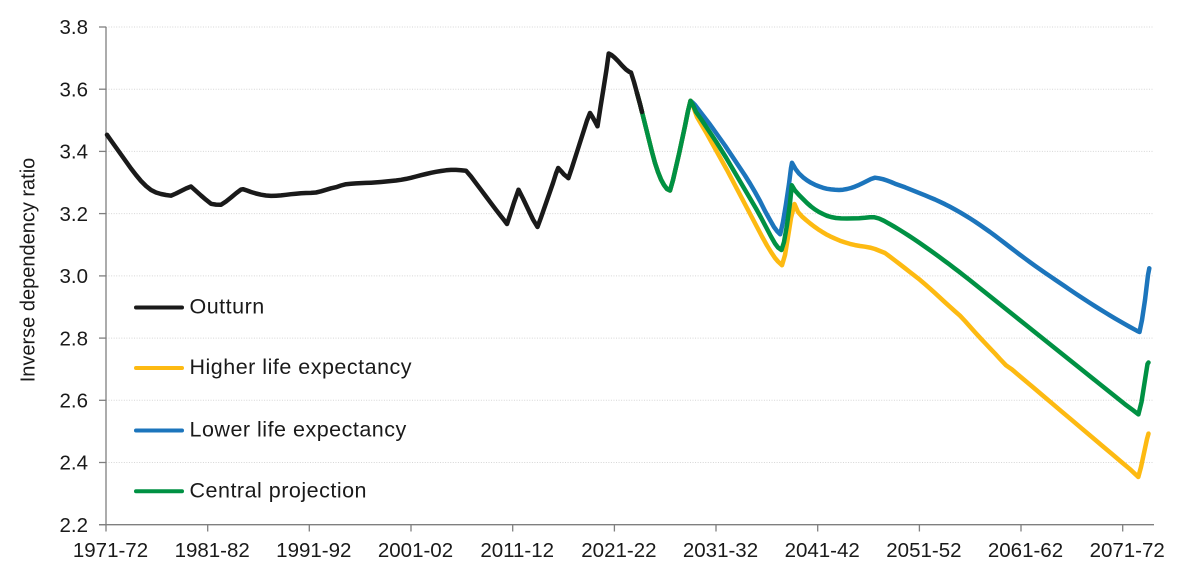 Image resolution: width=1200 pixels, height=575 pixels. What do you see at coordinates (298, 430) in the screenshot?
I see `svg-text: Lower life expectancy` at bounding box center [298, 430].